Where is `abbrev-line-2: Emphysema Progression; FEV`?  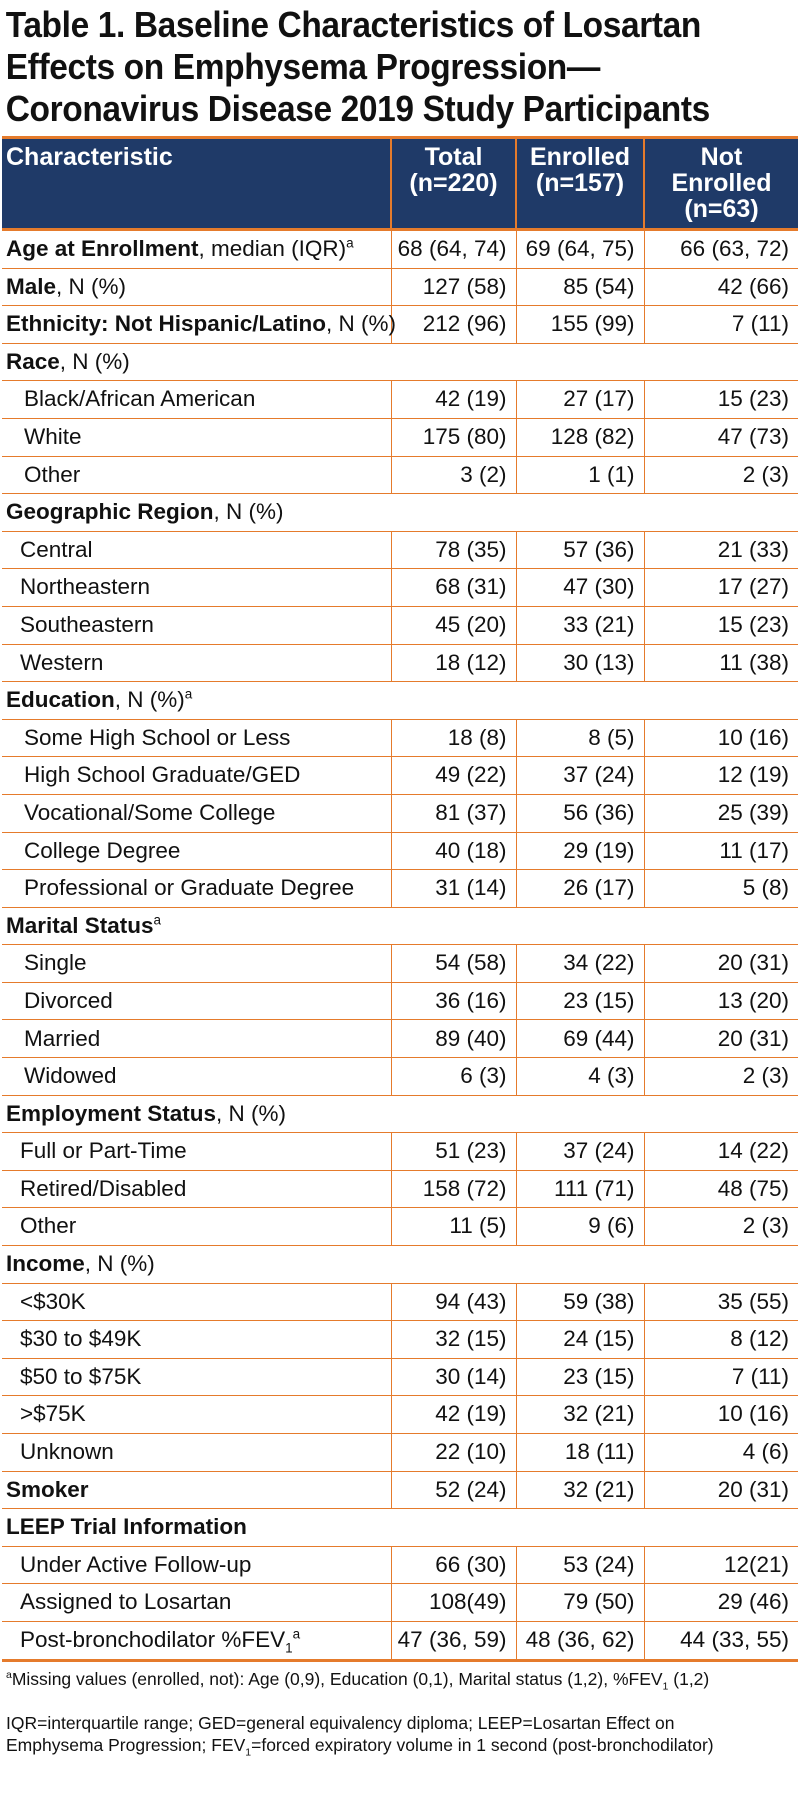
abbrev-line-2: Emphysema Progression; FEV is located at coordinates (126, 1744).